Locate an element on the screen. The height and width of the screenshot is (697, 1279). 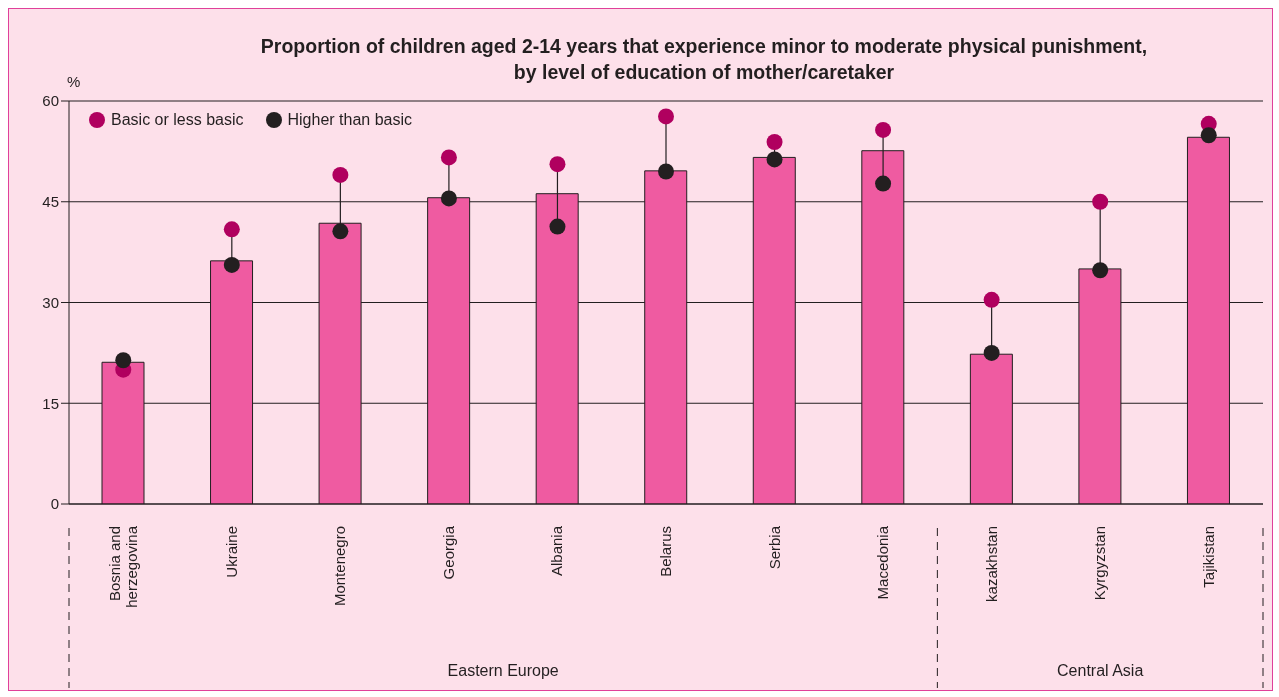
text: Eastern Europe is located at coordinates (503, 670).